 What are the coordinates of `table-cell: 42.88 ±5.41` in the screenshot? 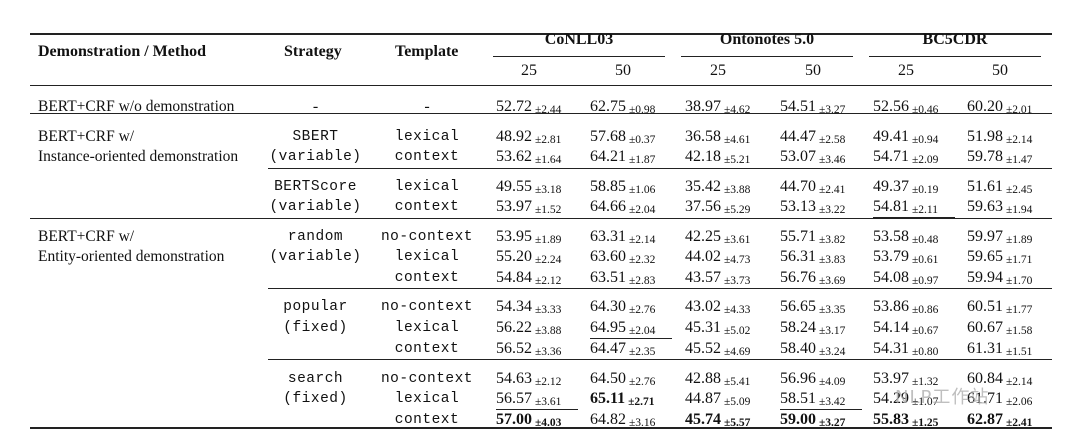 It's located at (717, 379).